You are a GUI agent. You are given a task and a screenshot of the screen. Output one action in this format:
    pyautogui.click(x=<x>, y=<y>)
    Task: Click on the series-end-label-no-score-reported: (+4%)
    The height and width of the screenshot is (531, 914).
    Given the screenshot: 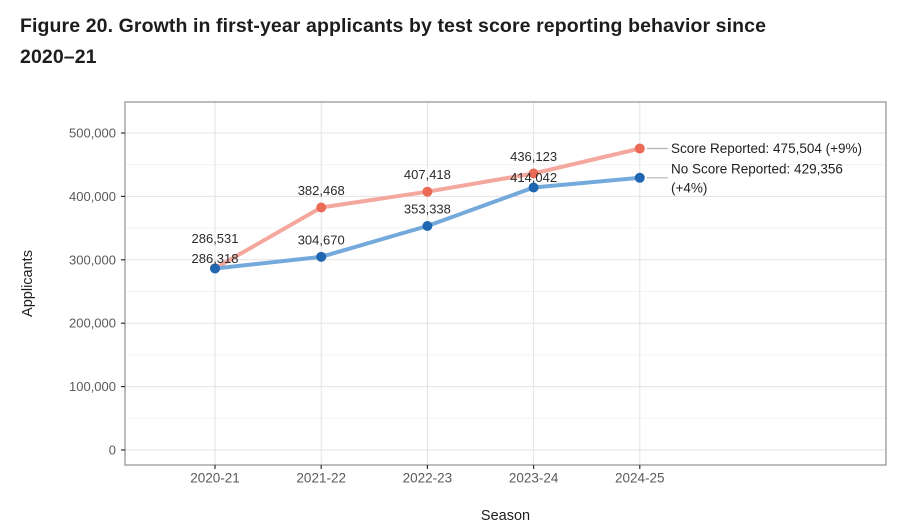 What is the action you would take?
    pyautogui.click(x=689, y=187)
    